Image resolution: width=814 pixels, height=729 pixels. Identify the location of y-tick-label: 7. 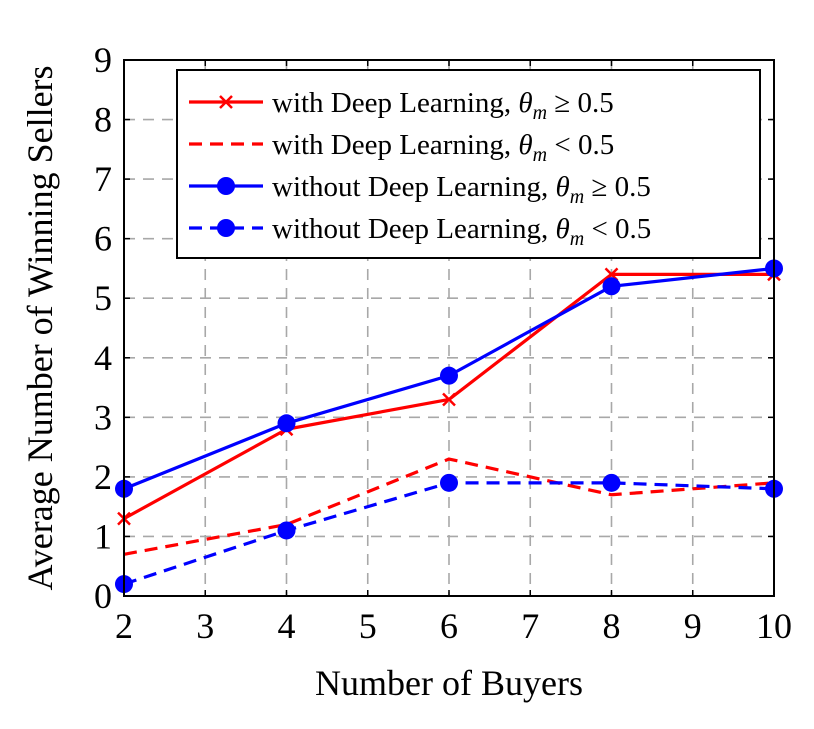
(103, 179).